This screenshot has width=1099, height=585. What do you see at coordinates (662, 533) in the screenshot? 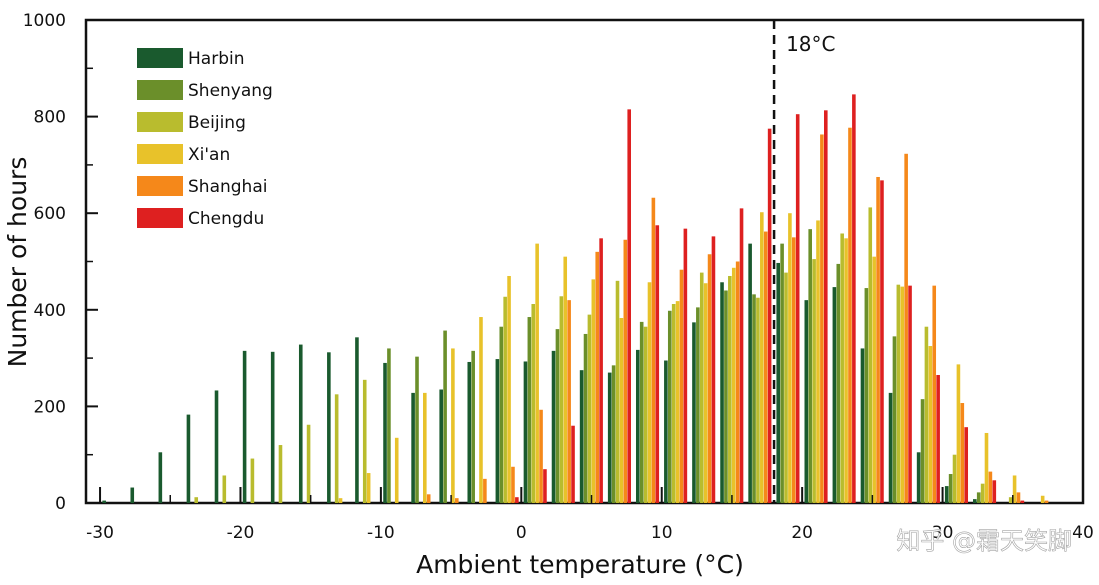
I see `x-tick-label: 10` at bounding box center [662, 533].